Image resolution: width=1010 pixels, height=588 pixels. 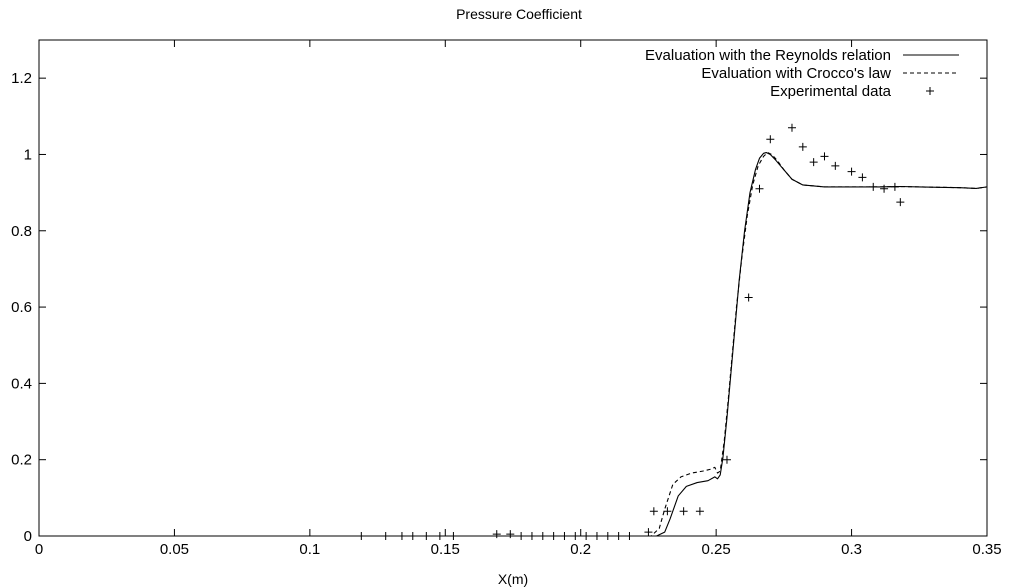 What do you see at coordinates (21, 460) in the screenshot?
I see `y-tick-label: 0.2` at bounding box center [21, 460].